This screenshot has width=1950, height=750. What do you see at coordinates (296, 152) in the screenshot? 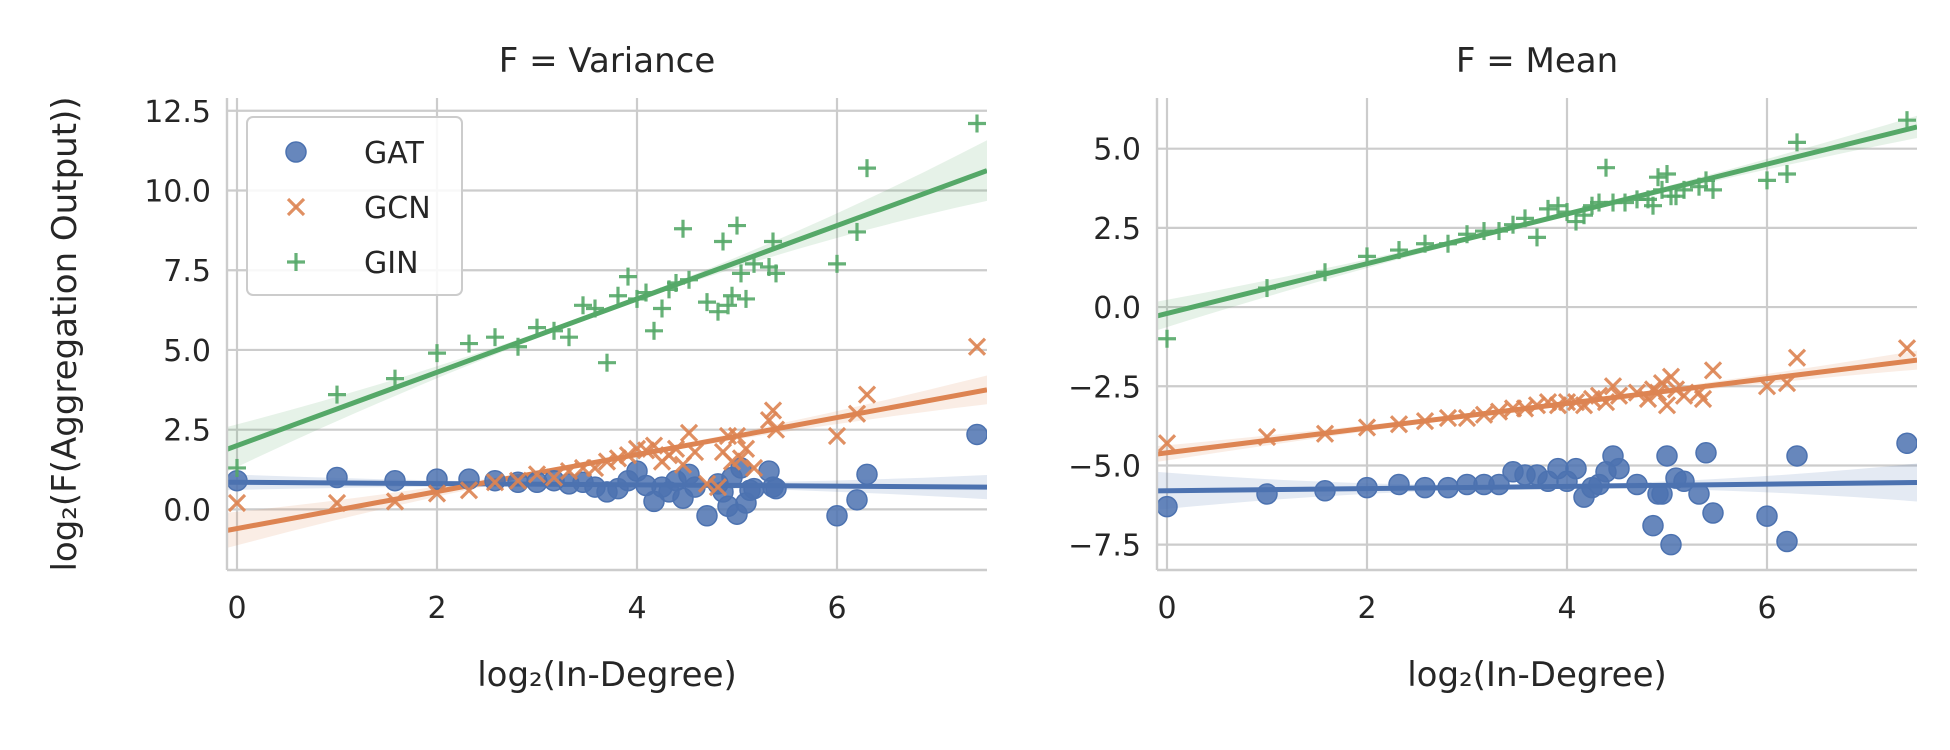
I see `legend-marker-gat` at bounding box center [296, 152].